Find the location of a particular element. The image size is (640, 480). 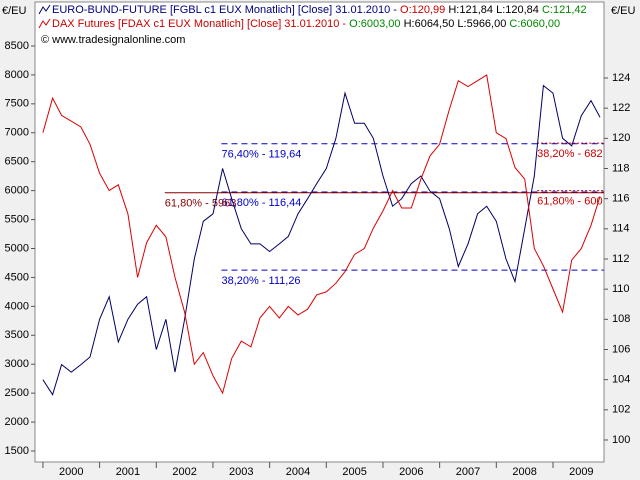

y2-tick-label: 106 is located at coordinates (621, 349).